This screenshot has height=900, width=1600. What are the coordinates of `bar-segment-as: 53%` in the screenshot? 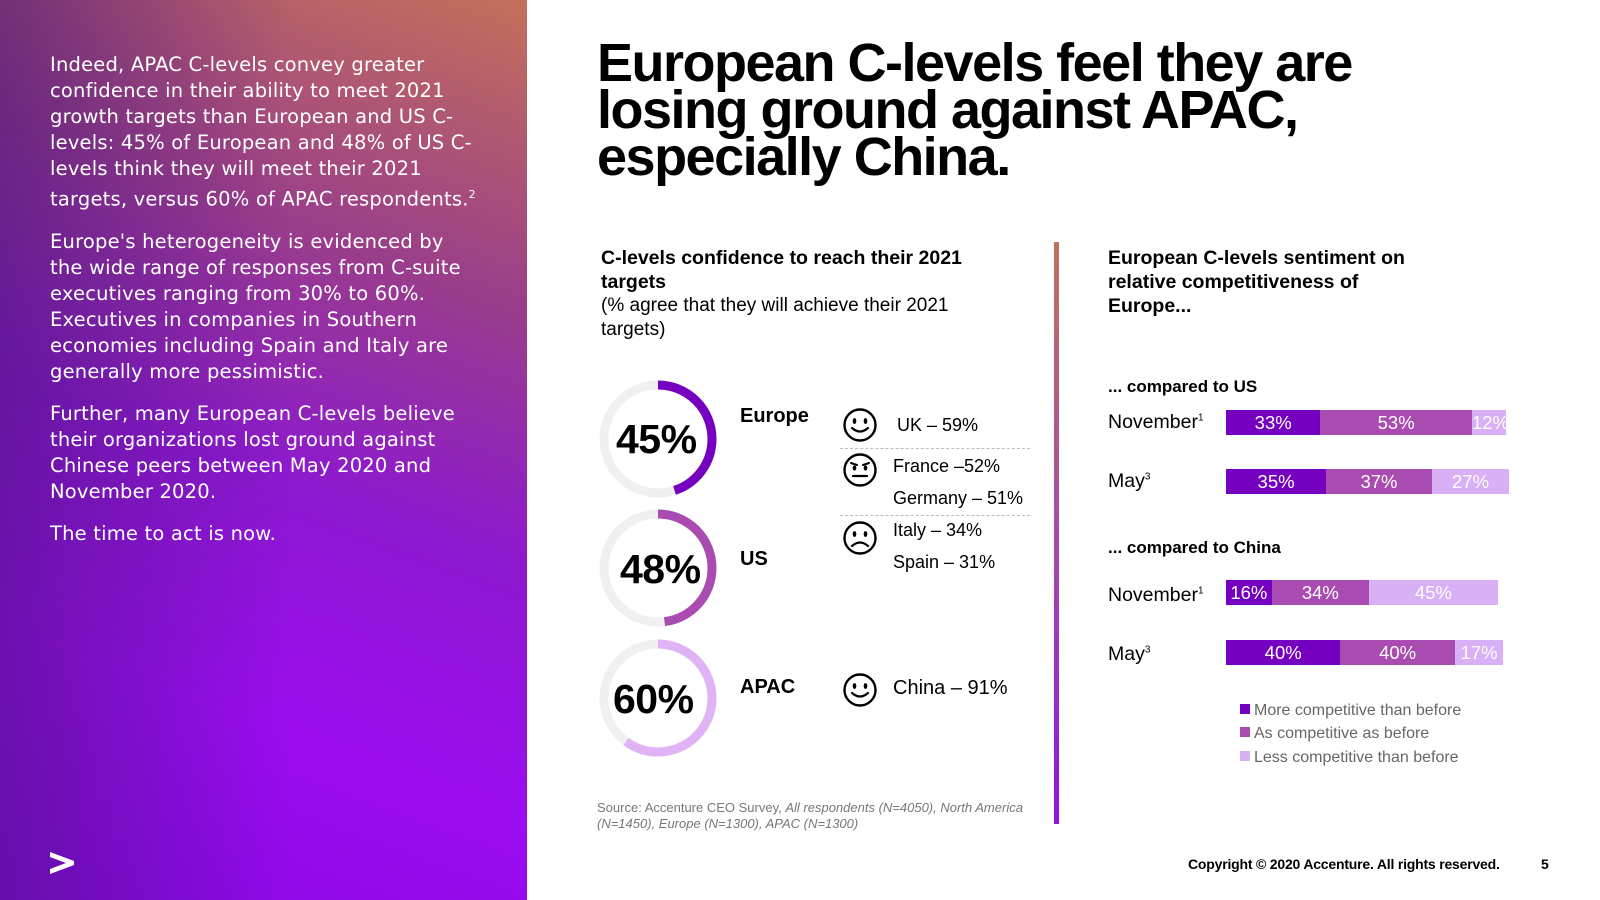 It's located at (1396, 422).